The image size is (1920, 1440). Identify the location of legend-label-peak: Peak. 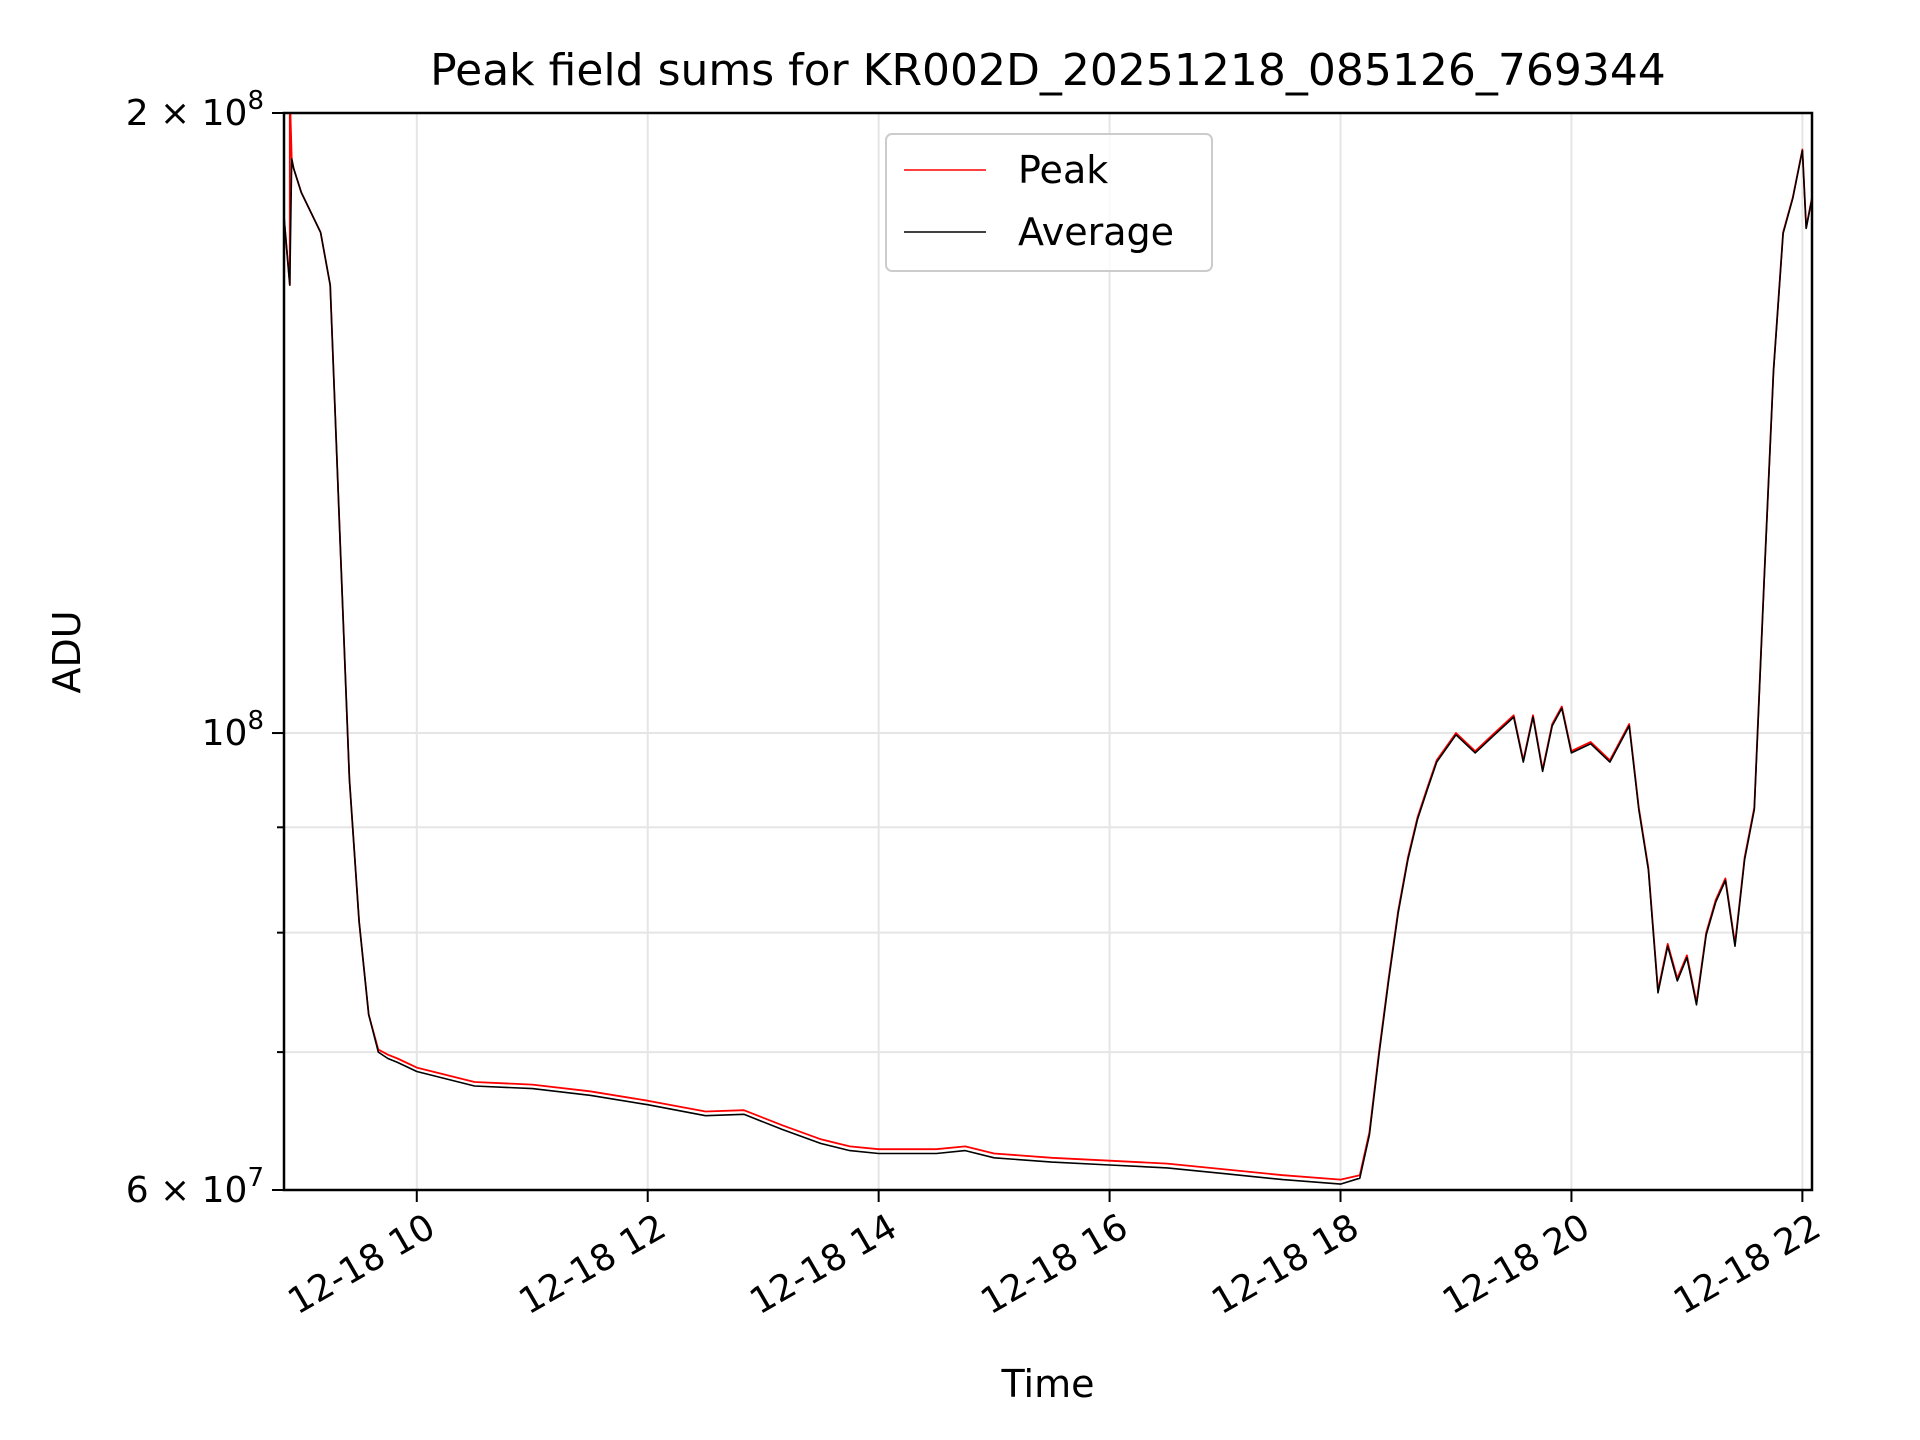
(1063, 170).